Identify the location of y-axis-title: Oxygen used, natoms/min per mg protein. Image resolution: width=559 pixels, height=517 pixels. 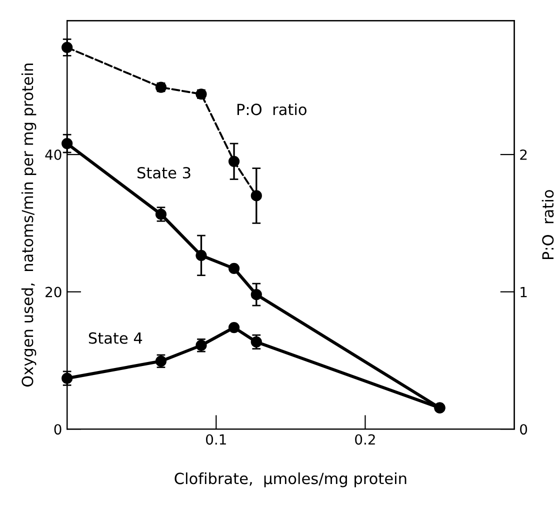
(28, 225).